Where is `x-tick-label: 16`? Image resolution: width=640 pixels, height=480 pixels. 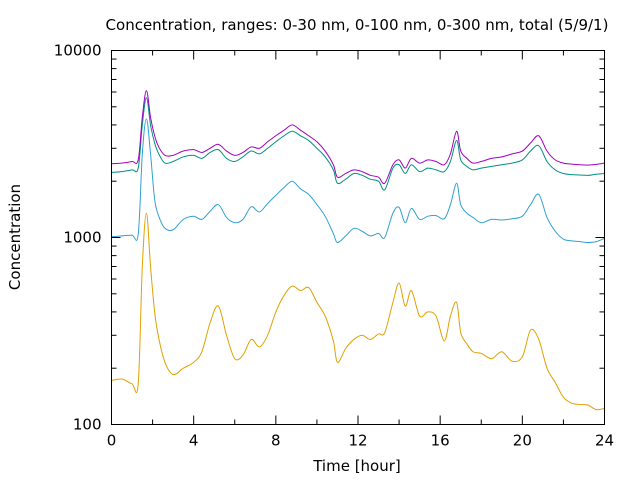
x-tick-label: 16 is located at coordinates (440, 441).